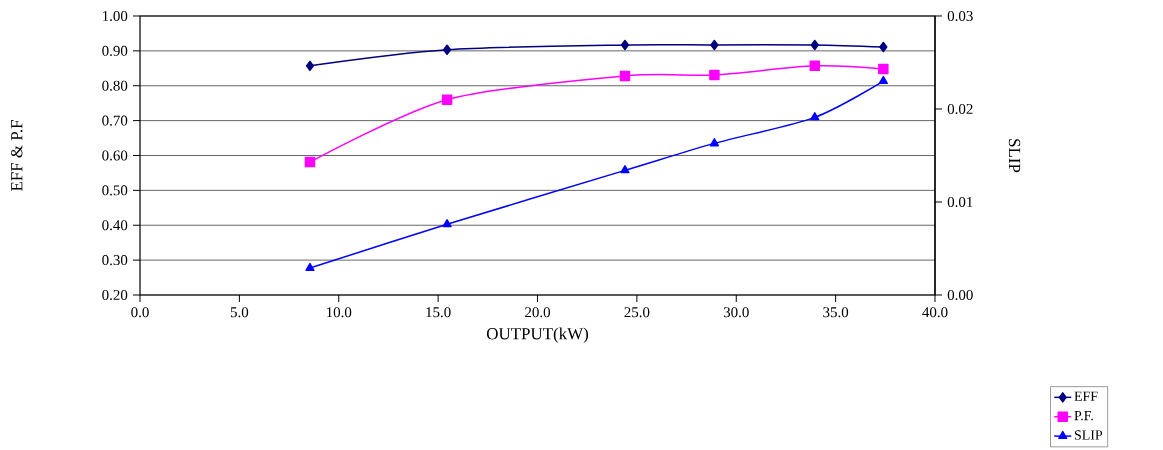  What do you see at coordinates (836, 312) in the screenshot?
I see `x-tick-label: 35.0` at bounding box center [836, 312].